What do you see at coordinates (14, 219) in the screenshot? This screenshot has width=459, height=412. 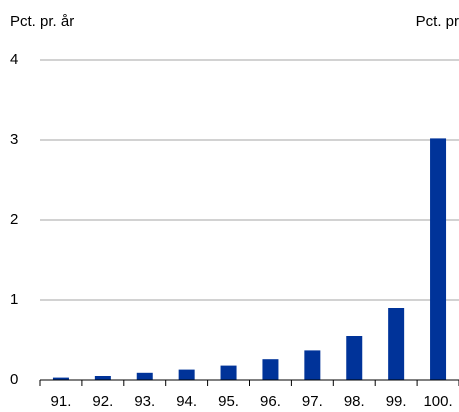 I see `y-tick-label: 2` at bounding box center [14, 219].